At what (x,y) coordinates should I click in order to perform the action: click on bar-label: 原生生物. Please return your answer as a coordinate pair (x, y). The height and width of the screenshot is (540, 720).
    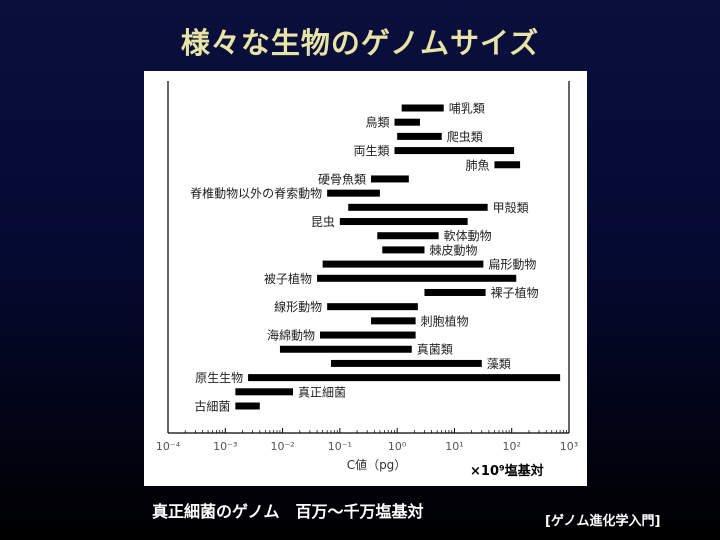
    Looking at the image, I should click on (219, 378).